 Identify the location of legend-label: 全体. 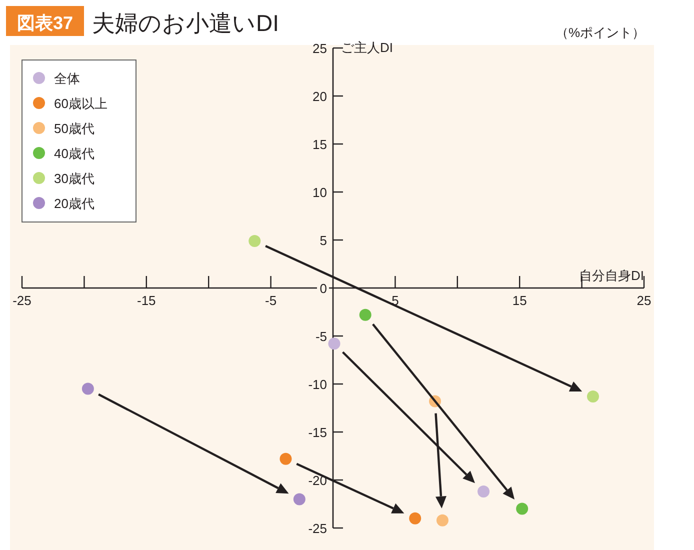
(67, 78).